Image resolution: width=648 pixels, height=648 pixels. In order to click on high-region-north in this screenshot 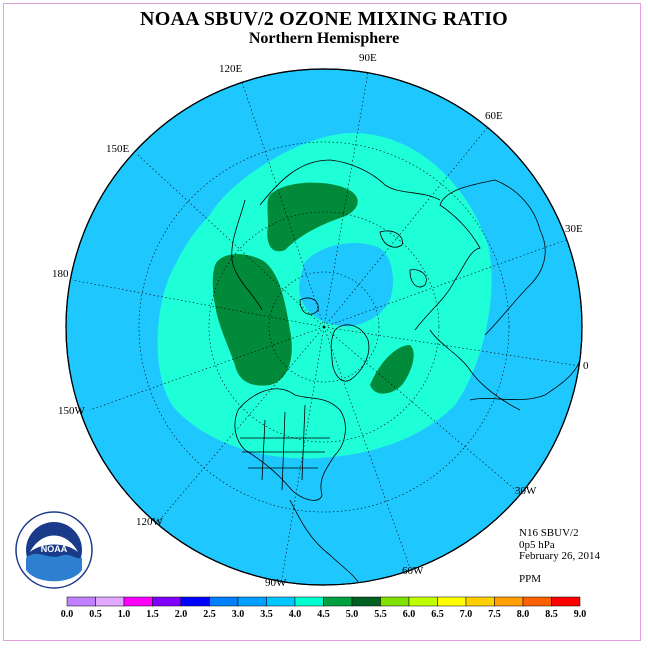, I will do `click(312, 217)`.